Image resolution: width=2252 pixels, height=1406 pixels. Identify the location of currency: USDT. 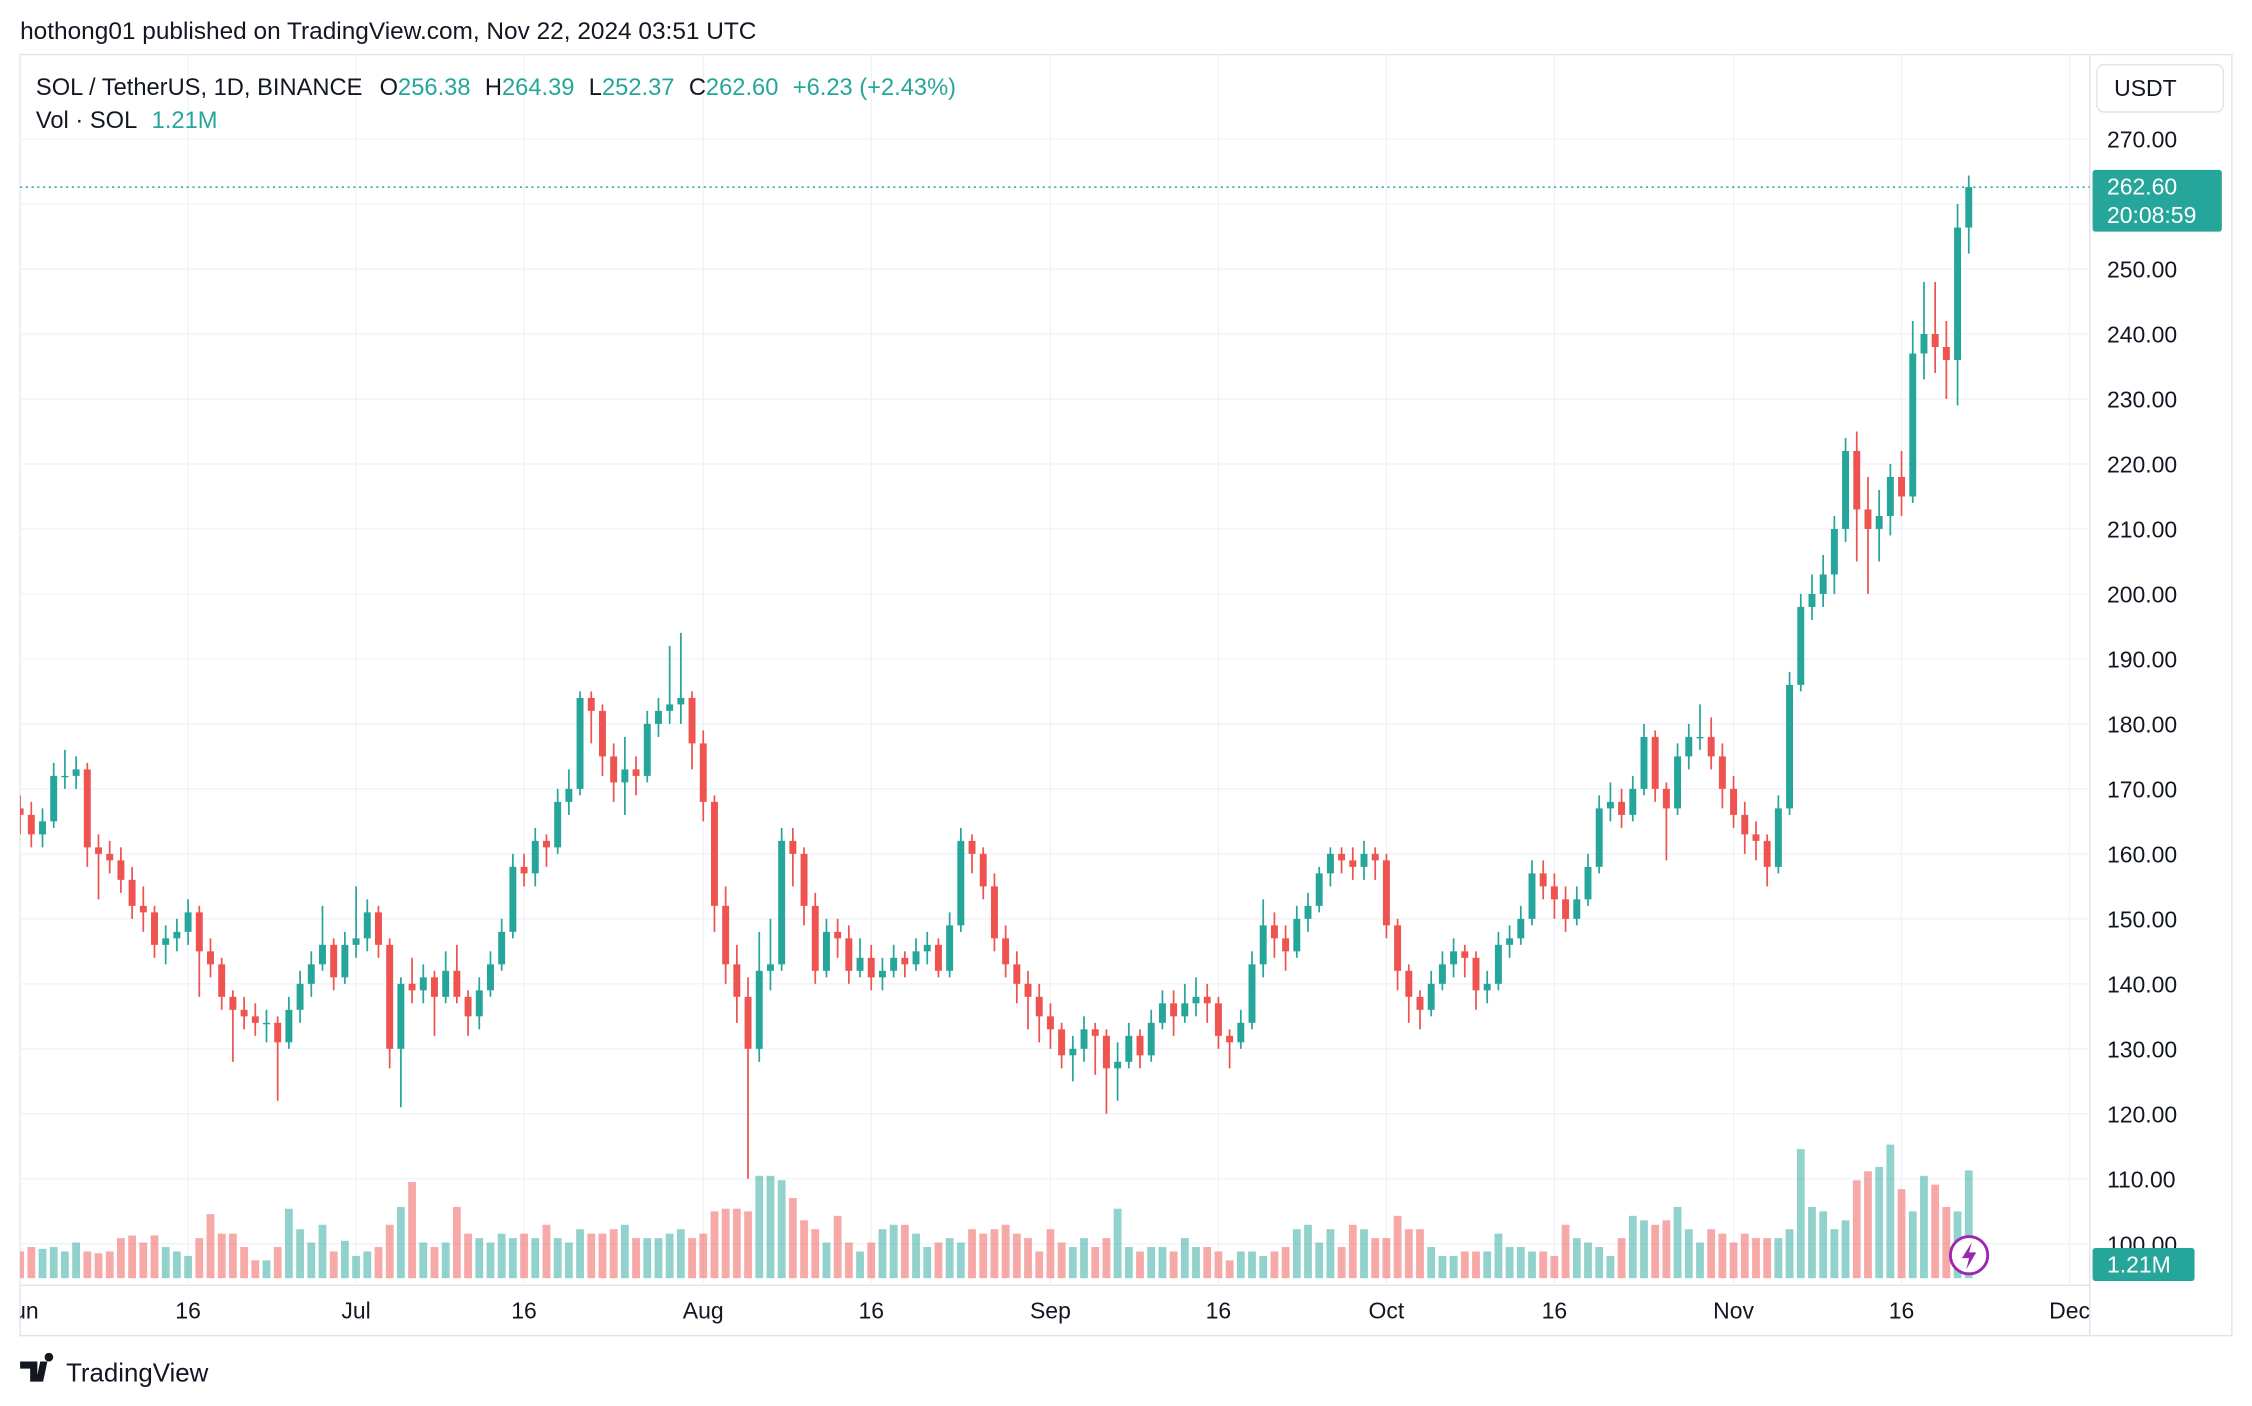
(2145, 88).